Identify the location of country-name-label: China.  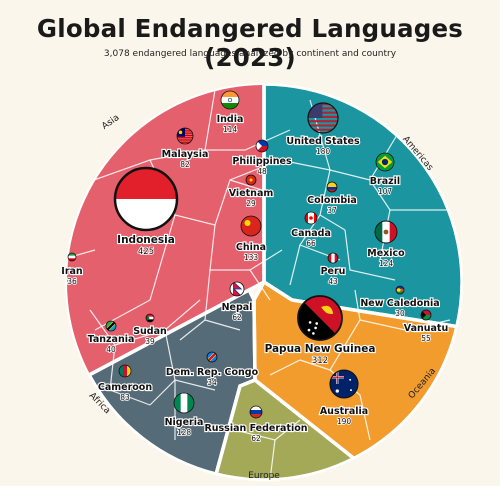
(251, 247).